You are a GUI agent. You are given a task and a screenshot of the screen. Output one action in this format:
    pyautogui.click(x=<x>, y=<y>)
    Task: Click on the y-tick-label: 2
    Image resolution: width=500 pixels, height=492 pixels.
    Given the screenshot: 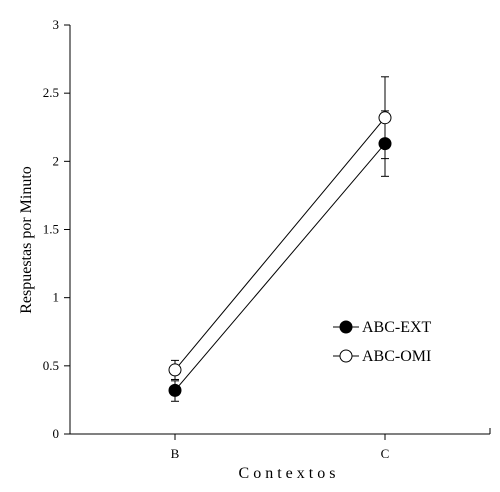 What is the action you would take?
    pyautogui.click(x=56, y=160)
    